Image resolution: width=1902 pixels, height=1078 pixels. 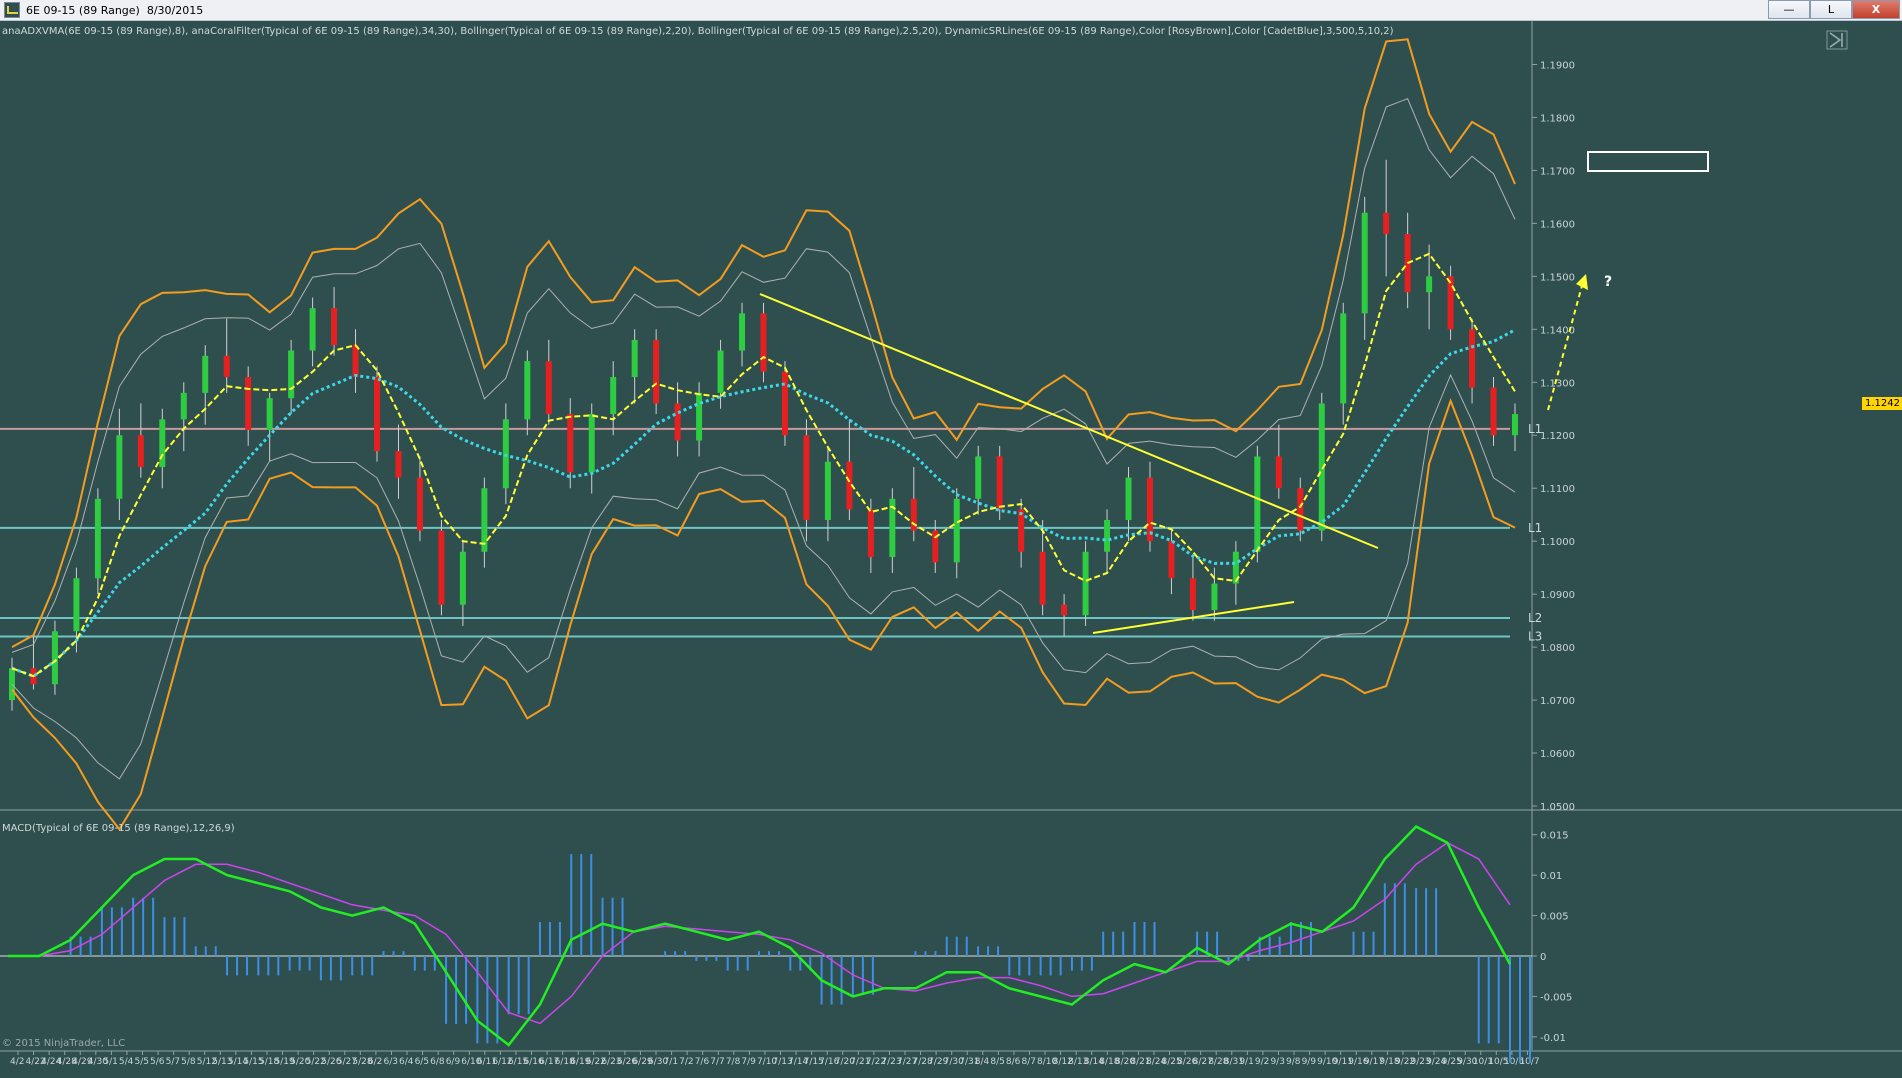 I want to click on date-tick-label: 7/16, so click(x=829, y=1062).